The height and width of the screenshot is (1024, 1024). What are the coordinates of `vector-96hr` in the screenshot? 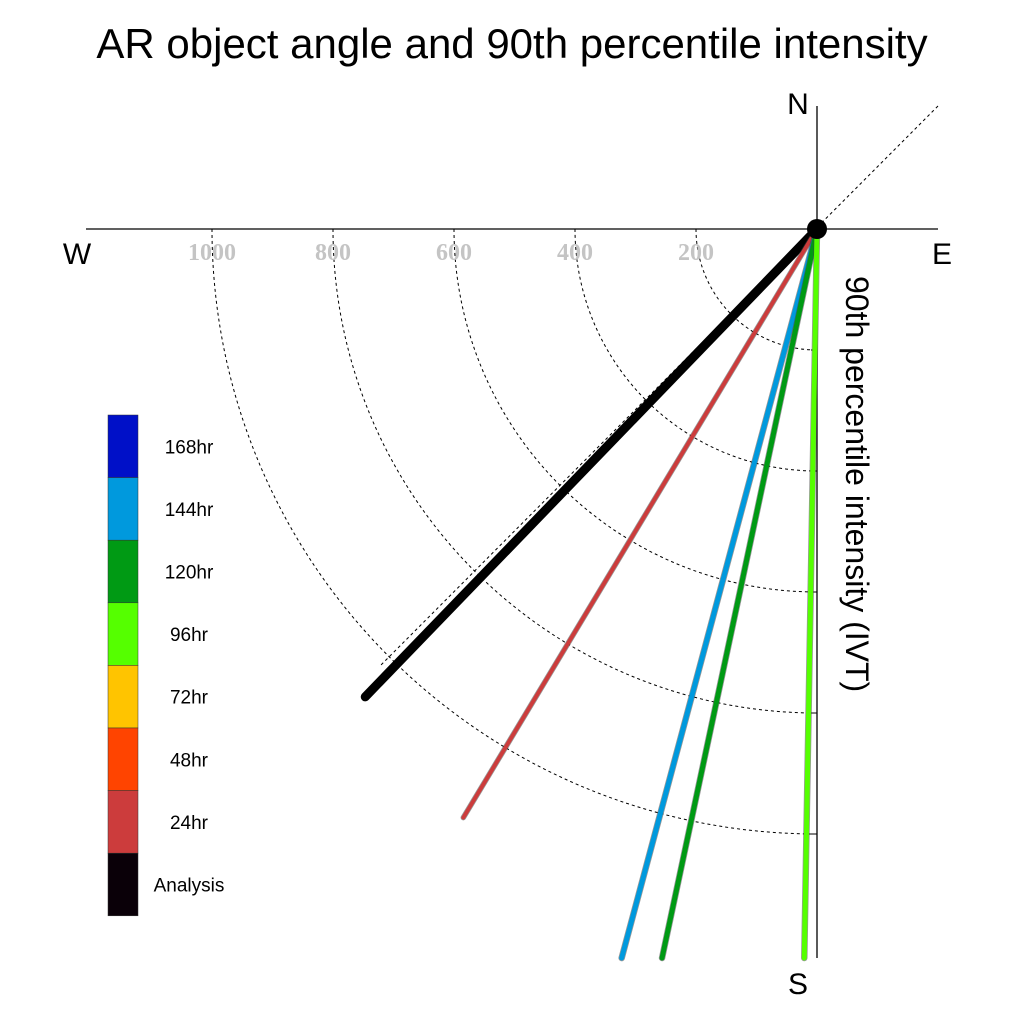 It's located at (811, 593).